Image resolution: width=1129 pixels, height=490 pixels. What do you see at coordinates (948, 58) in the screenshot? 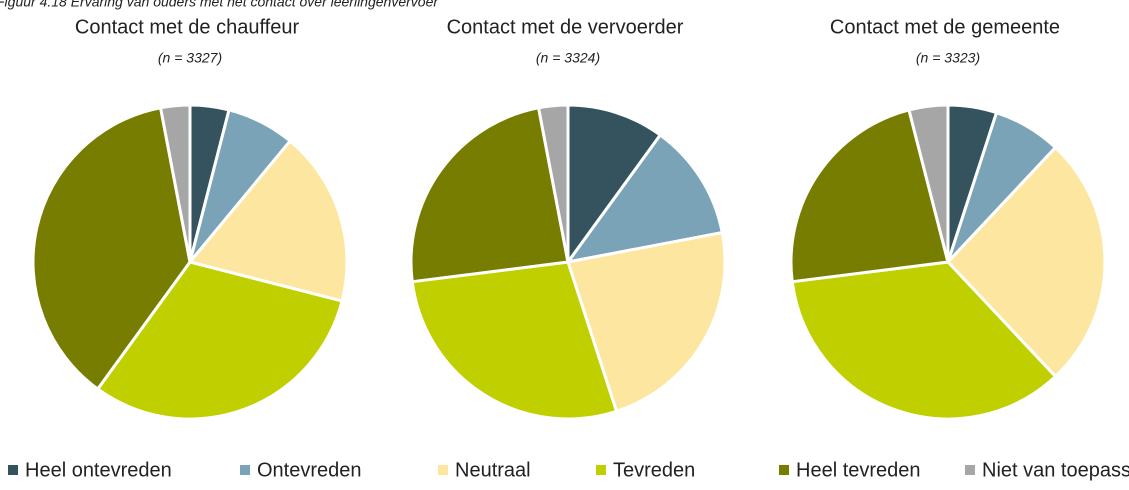
I see `chart-subtitle: (n = 3323)` at bounding box center [948, 58].